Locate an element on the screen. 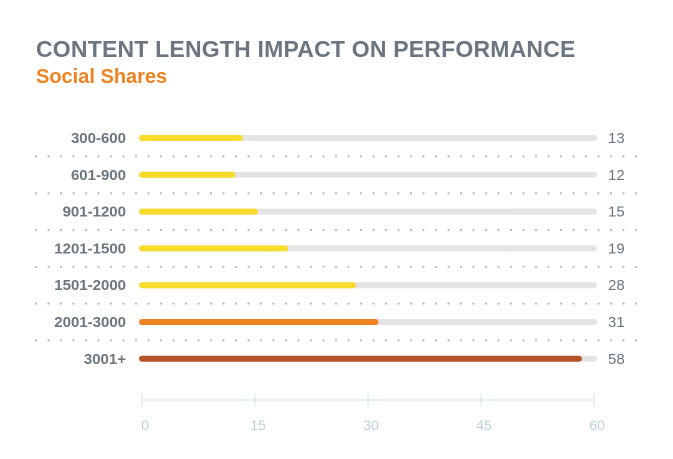  category-label: 601-900 is located at coordinates (98, 175).